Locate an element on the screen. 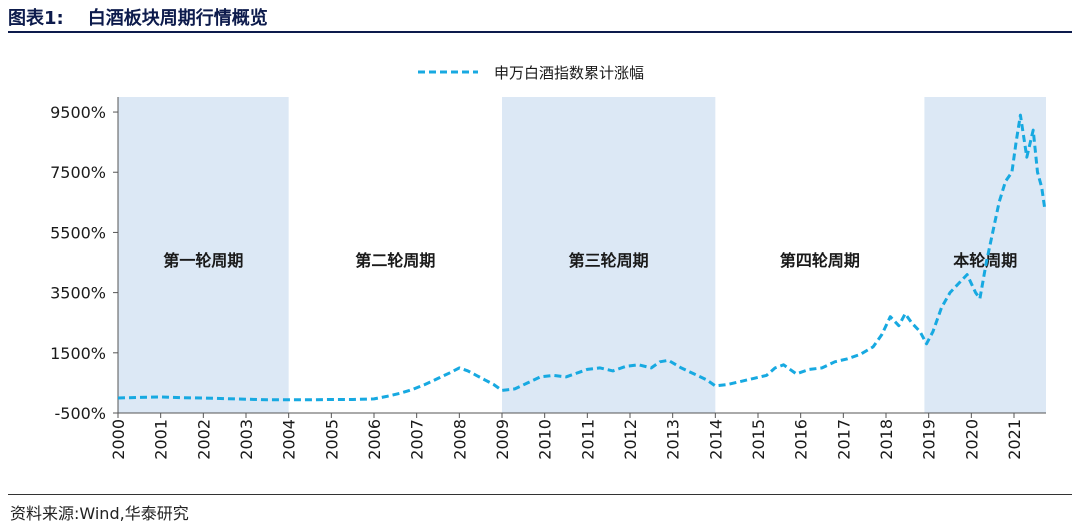 The width and height of the screenshot is (1080, 526). period-label-2: 第二轮周期 is located at coordinates (395, 260).